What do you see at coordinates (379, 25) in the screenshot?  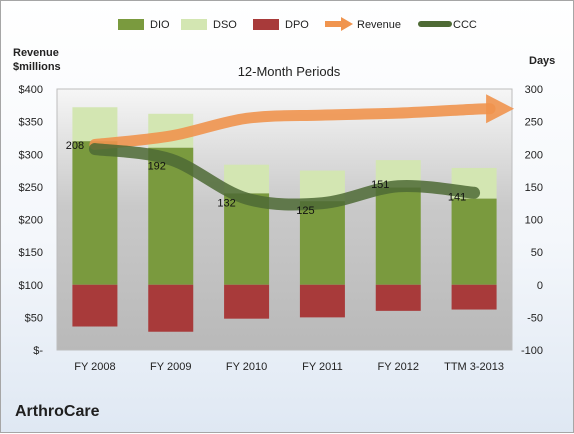 I see `legend-label-revenue: Revenue` at bounding box center [379, 25].